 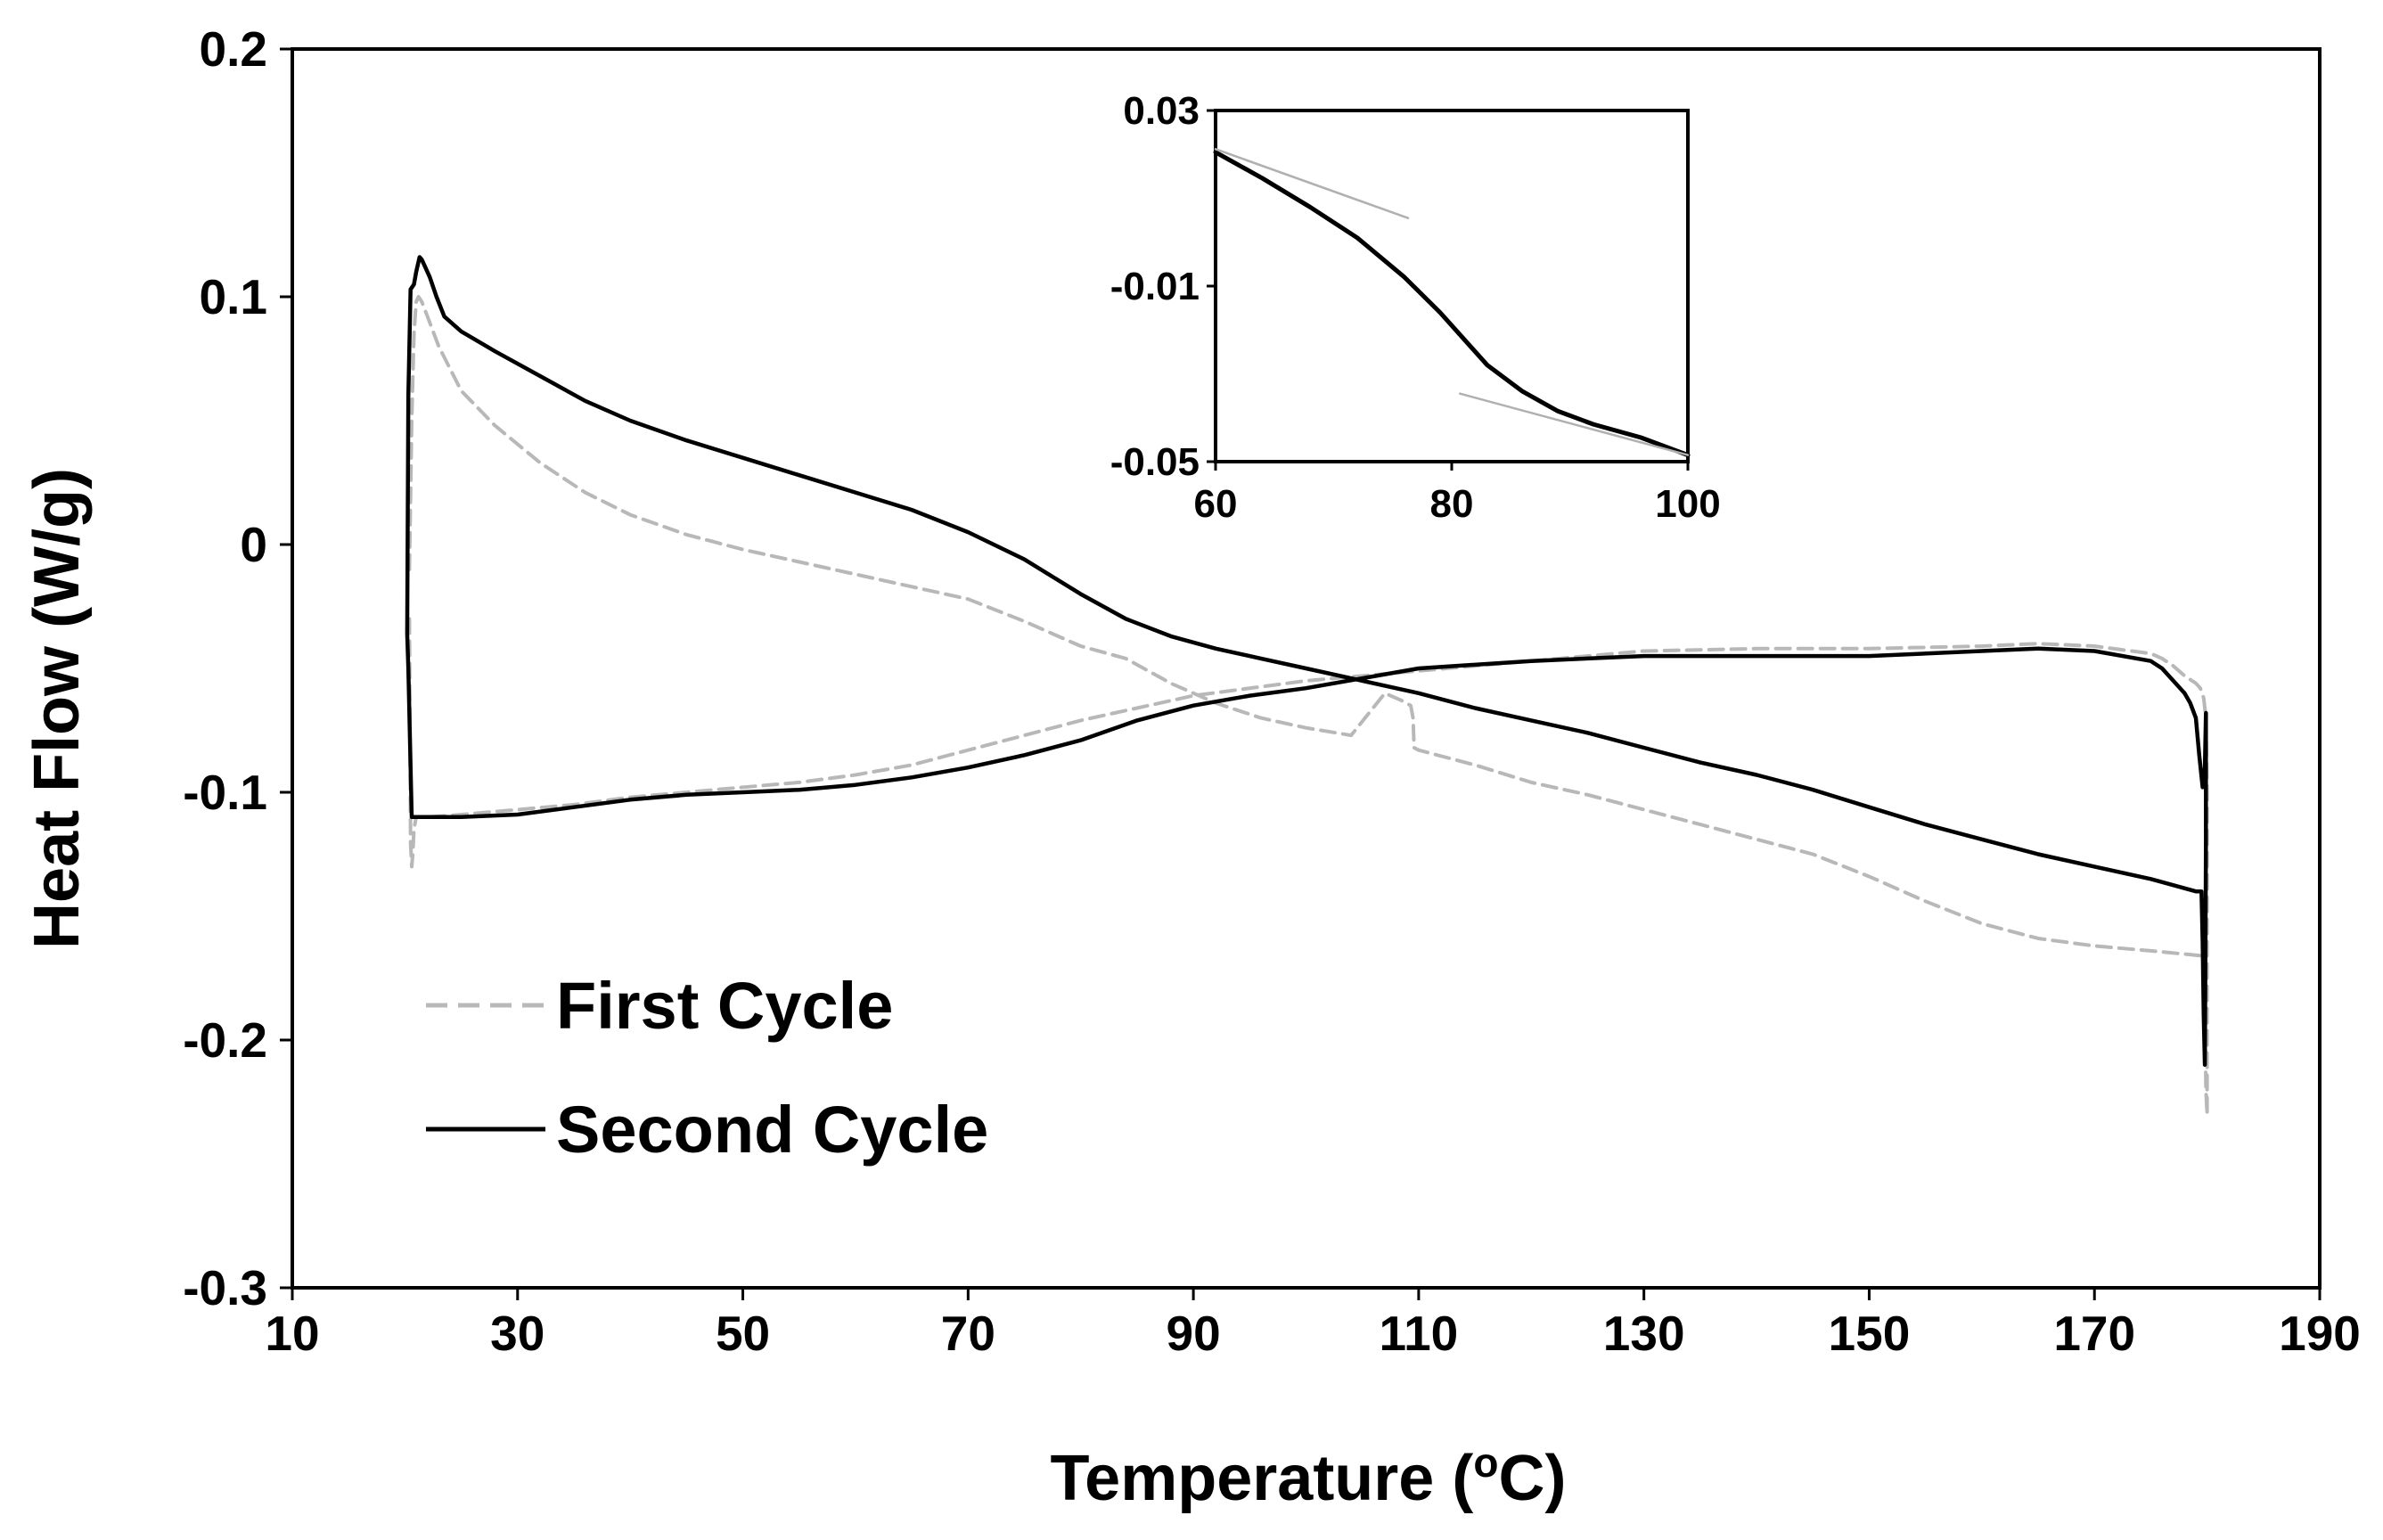 I want to click on inset-y-tick-label: 0.03, so click(x=1161, y=111).